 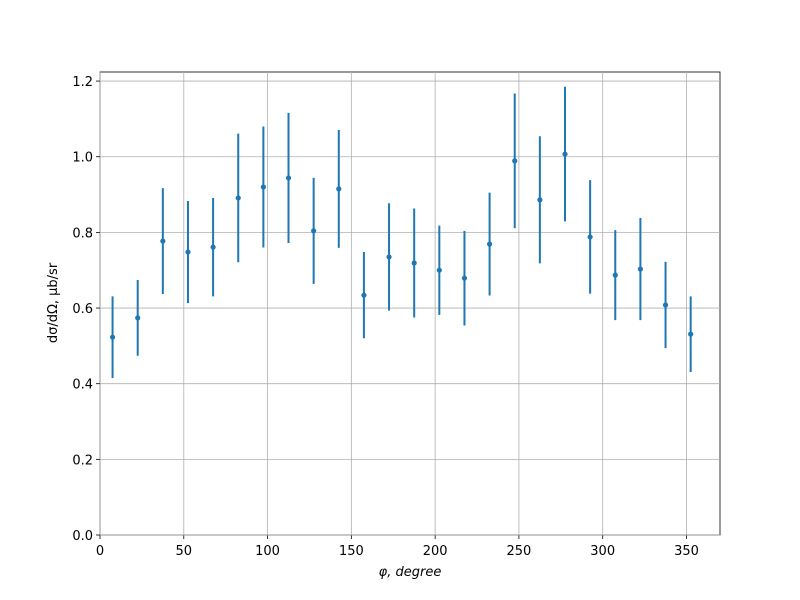 What do you see at coordinates (82, 82) in the screenshot?
I see `y-tick-label: 1.2` at bounding box center [82, 82].